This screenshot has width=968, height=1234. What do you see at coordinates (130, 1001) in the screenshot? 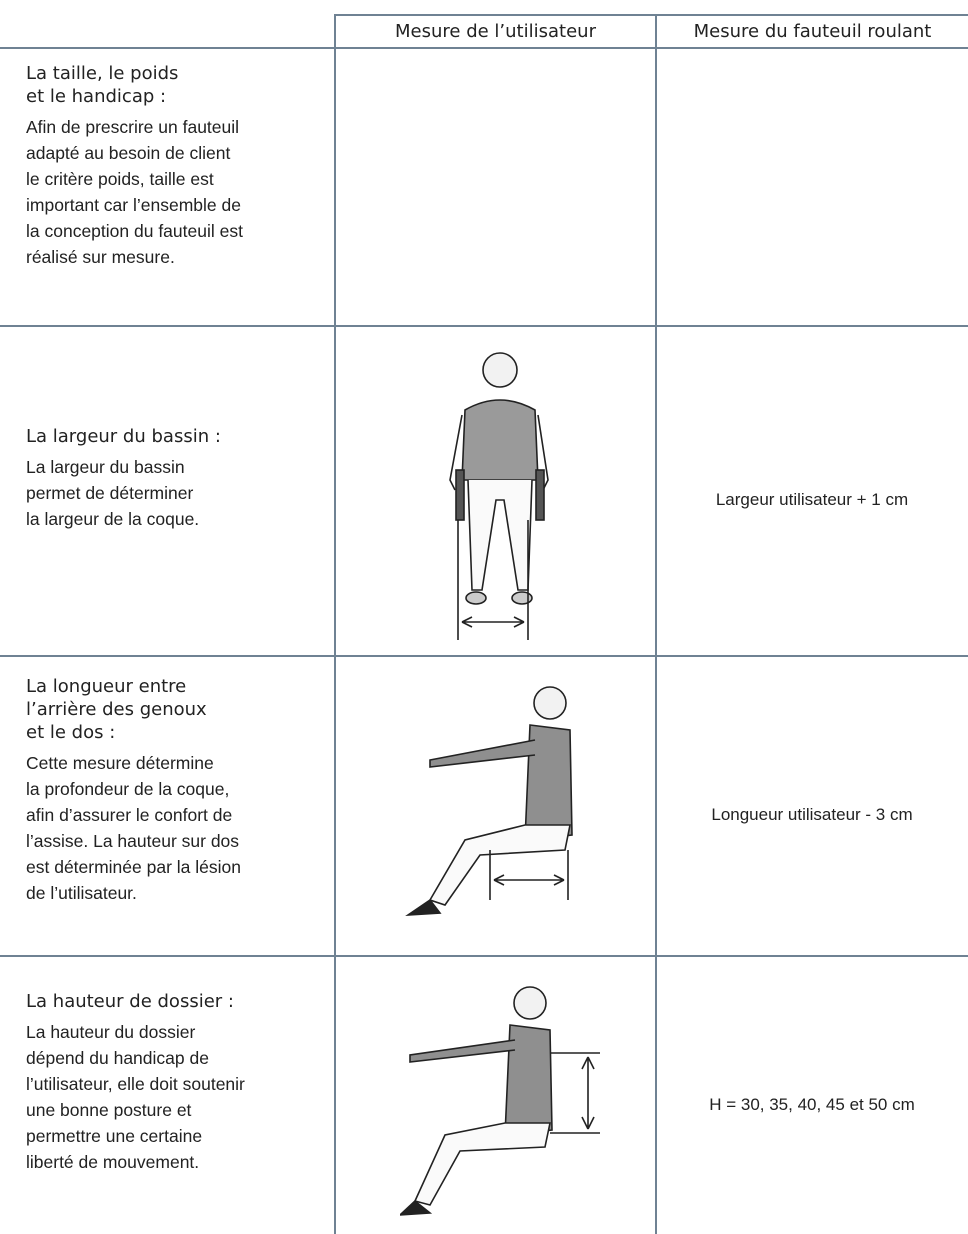
I see `title-line: La hauteur de dossier :` at bounding box center [130, 1001].